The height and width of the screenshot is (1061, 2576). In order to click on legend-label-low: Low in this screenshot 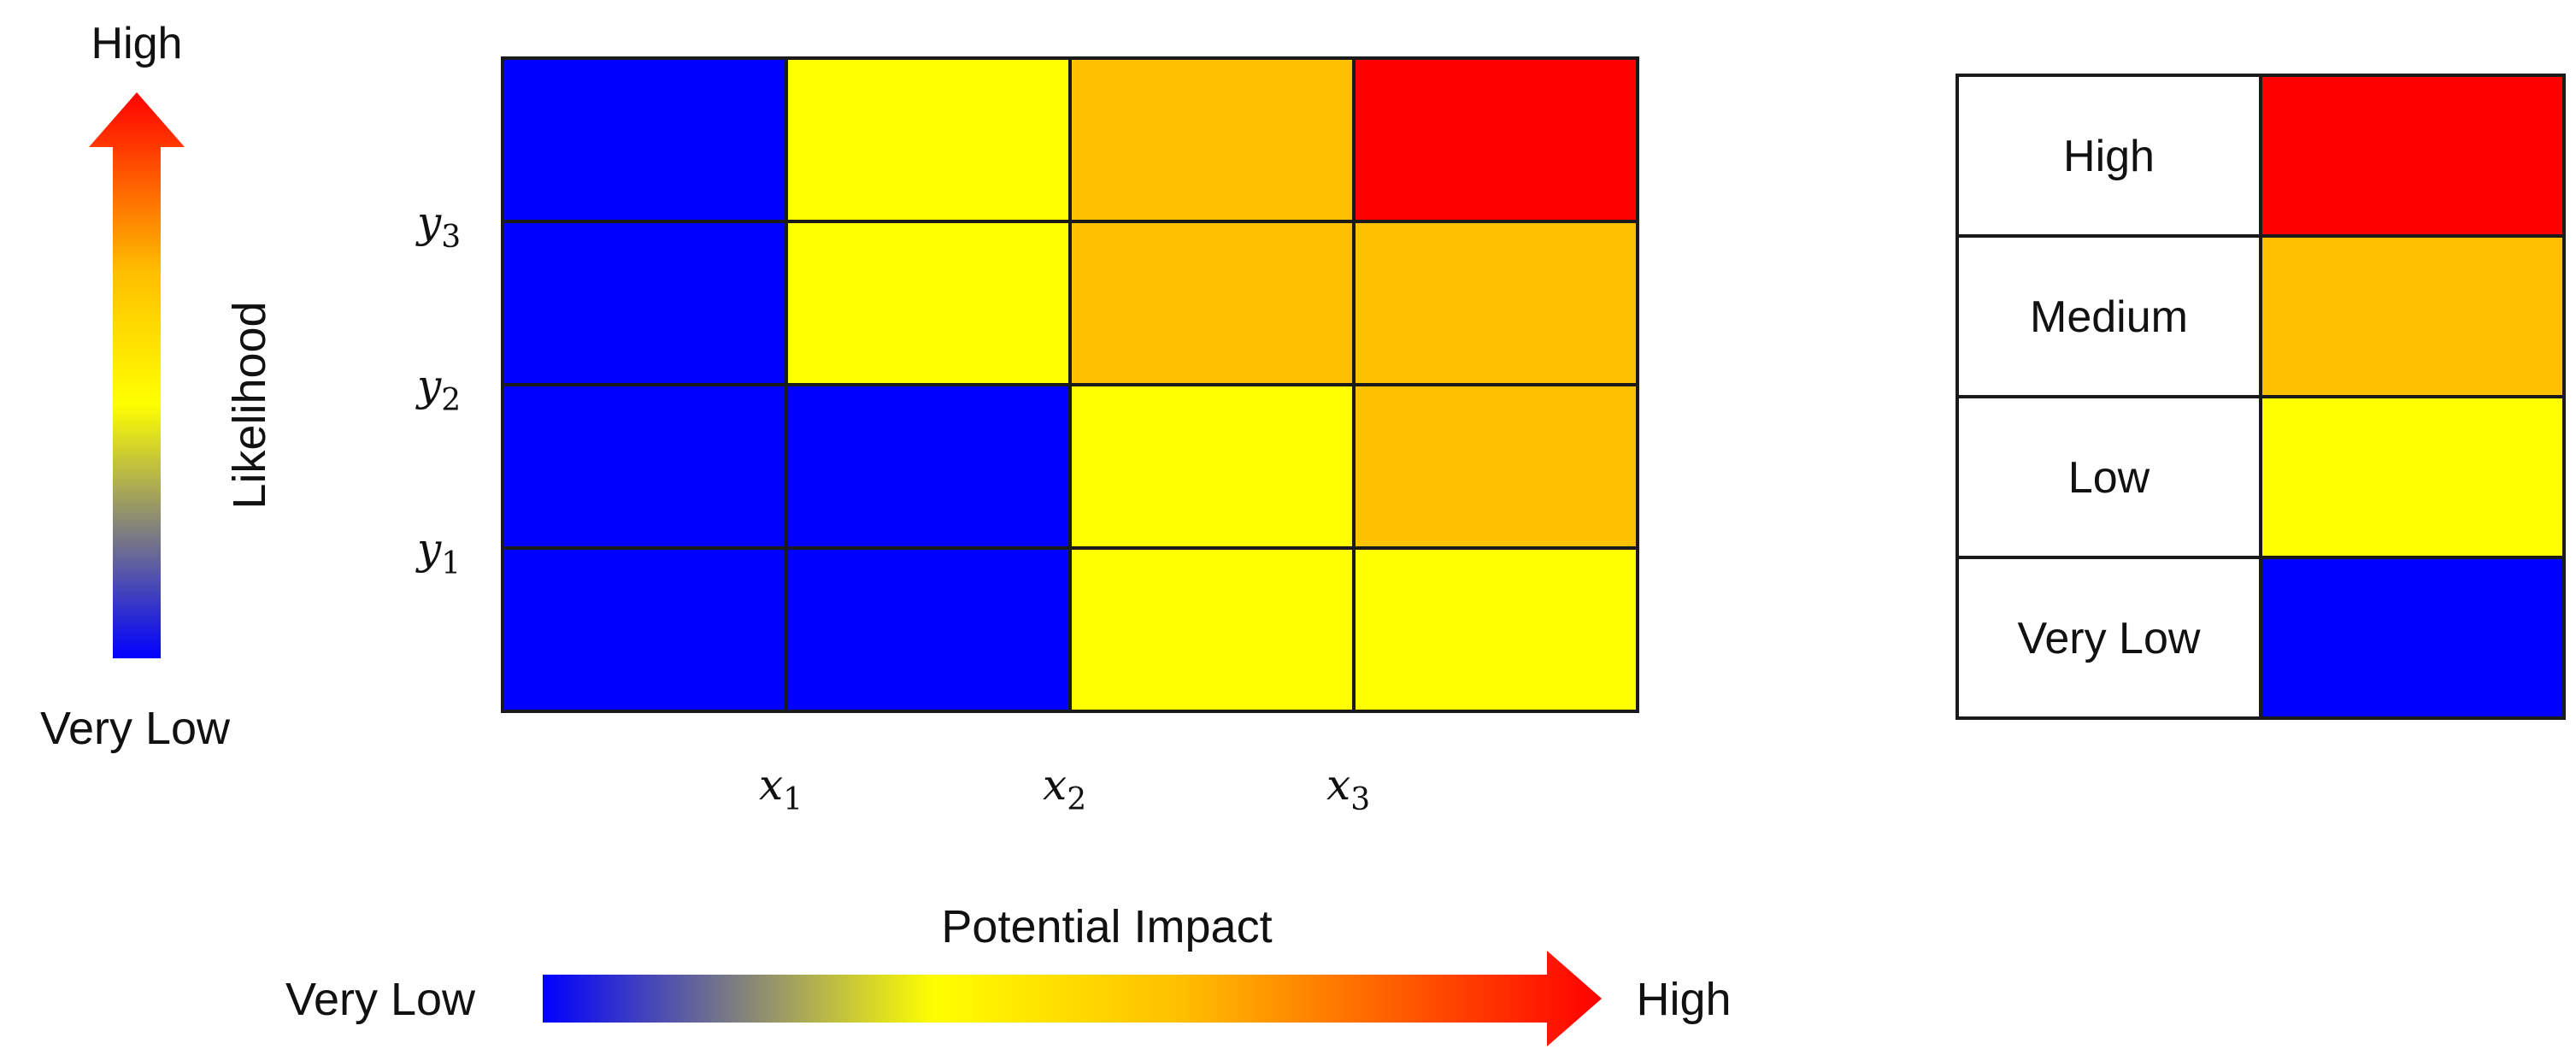, I will do `click(2109, 478)`.